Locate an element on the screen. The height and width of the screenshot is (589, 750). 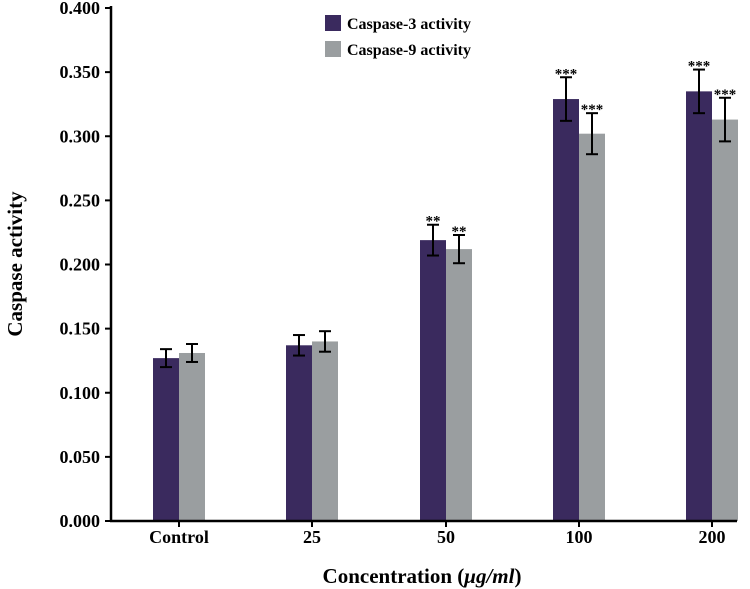
x-axis-title-prefix: Concentration ( is located at coordinates (394, 576).